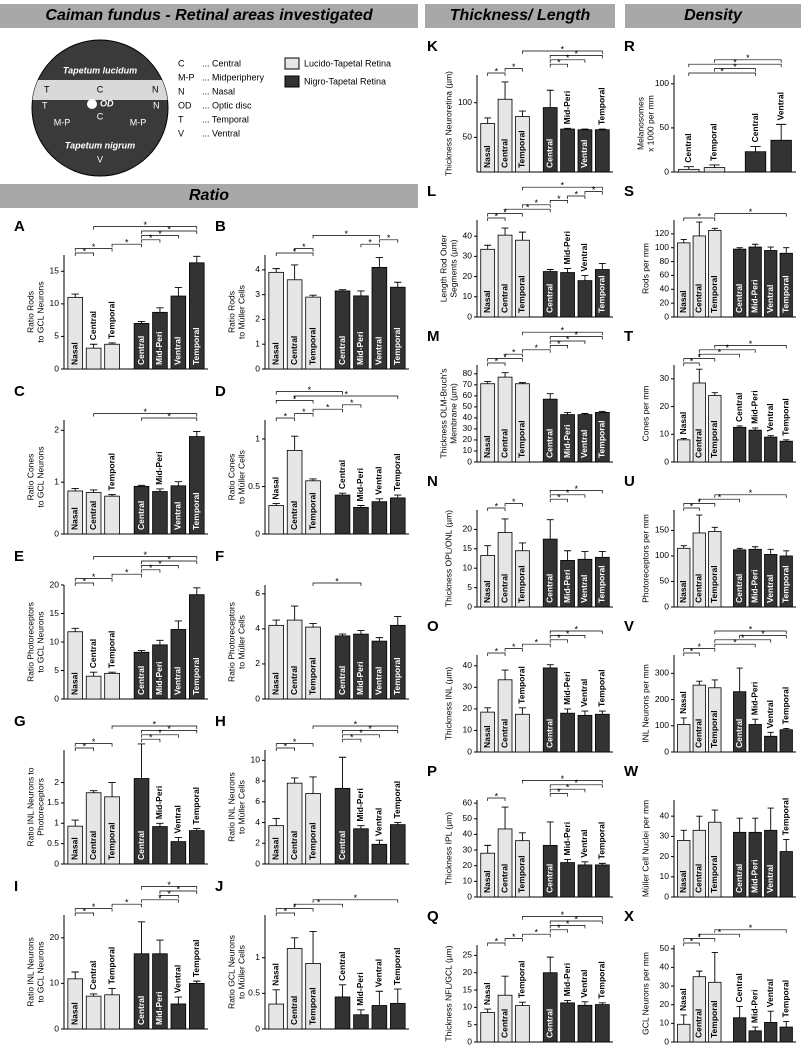  Describe the element at coordinates (256, 760) in the screenshot. I see `y-tick-label: 10` at that location.